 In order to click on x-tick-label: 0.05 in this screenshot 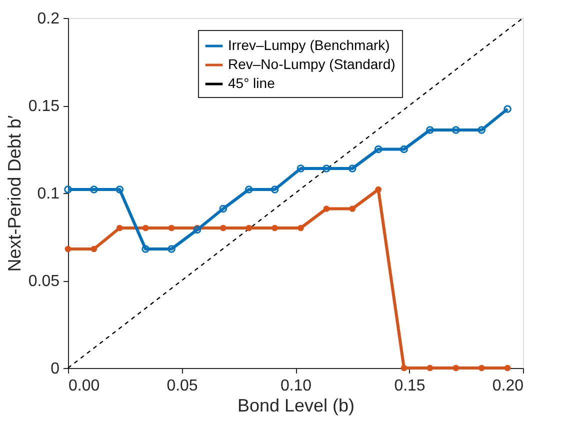, I will do `click(182, 386)`.